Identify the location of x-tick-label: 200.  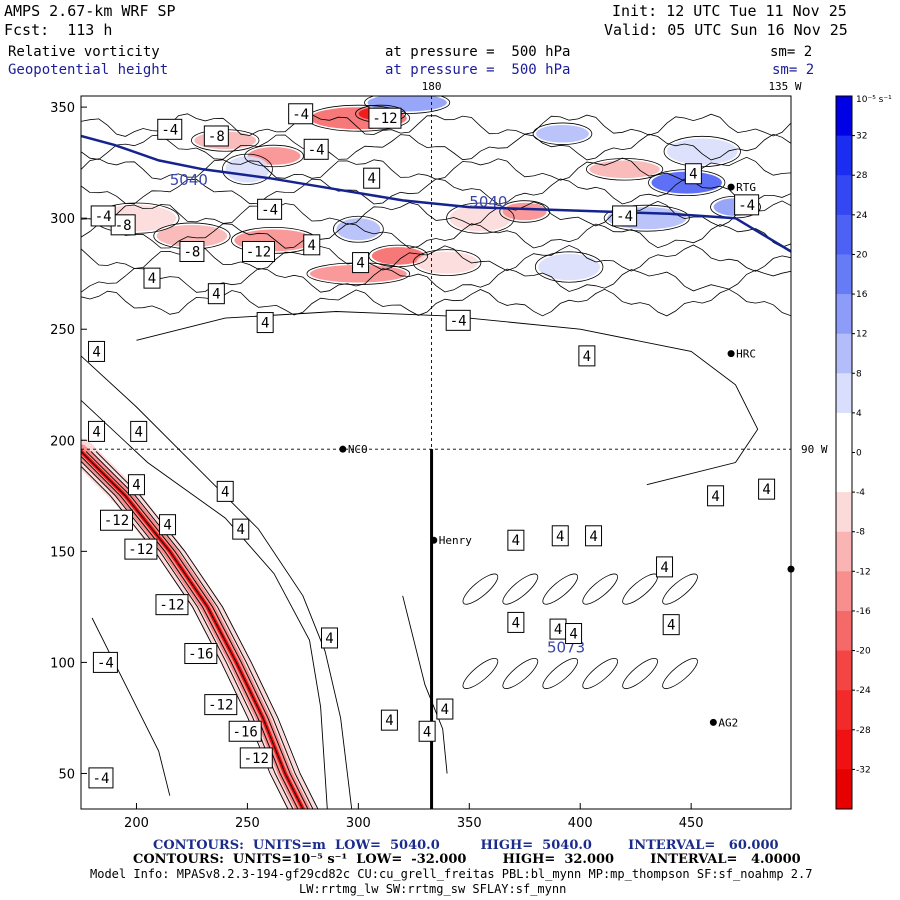
(136, 823).